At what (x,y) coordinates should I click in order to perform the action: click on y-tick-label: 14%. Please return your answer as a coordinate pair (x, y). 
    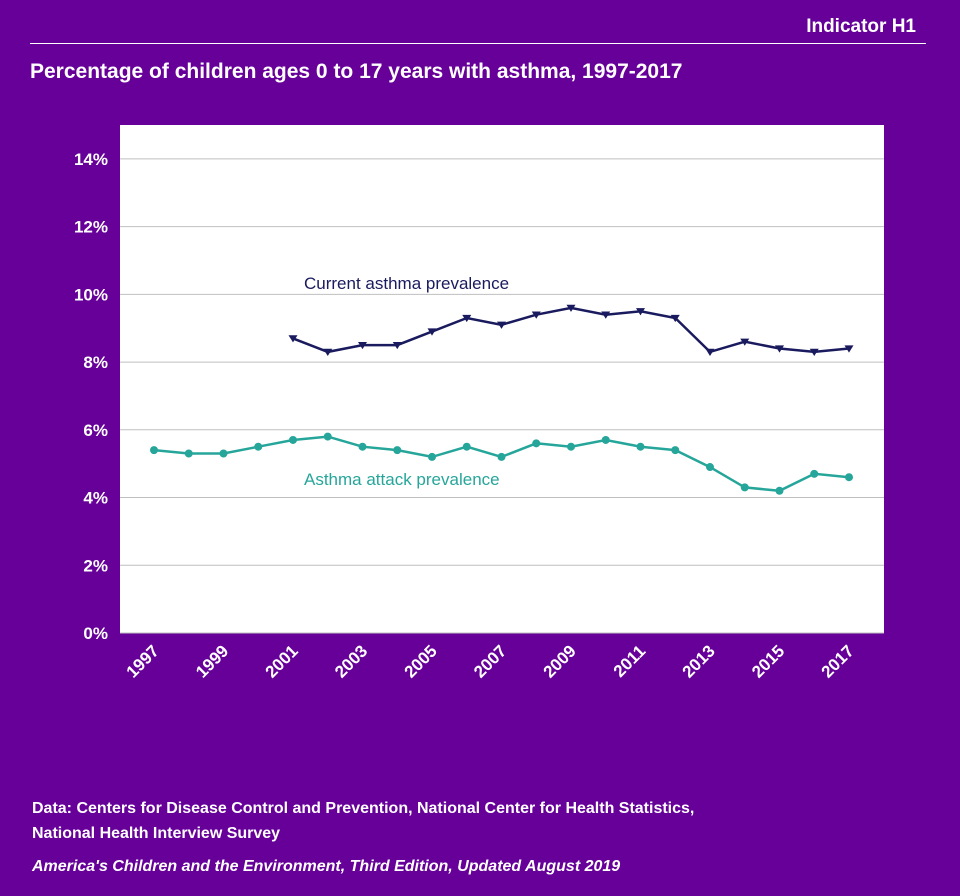
    Looking at the image, I should click on (91, 159).